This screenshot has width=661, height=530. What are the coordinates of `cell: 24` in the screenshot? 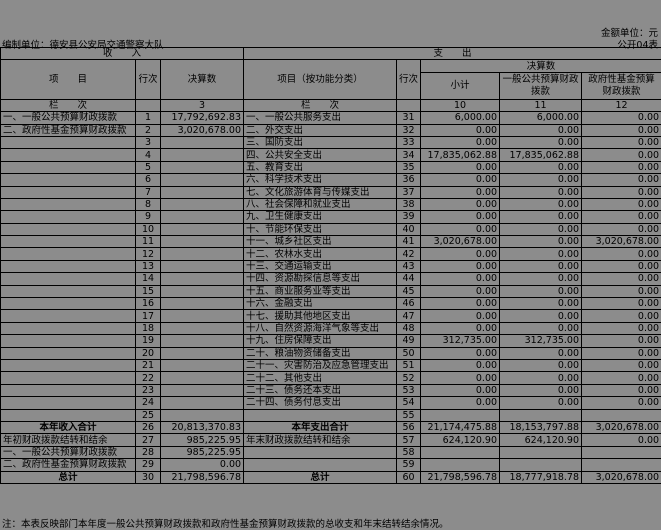 It's located at (148, 403).